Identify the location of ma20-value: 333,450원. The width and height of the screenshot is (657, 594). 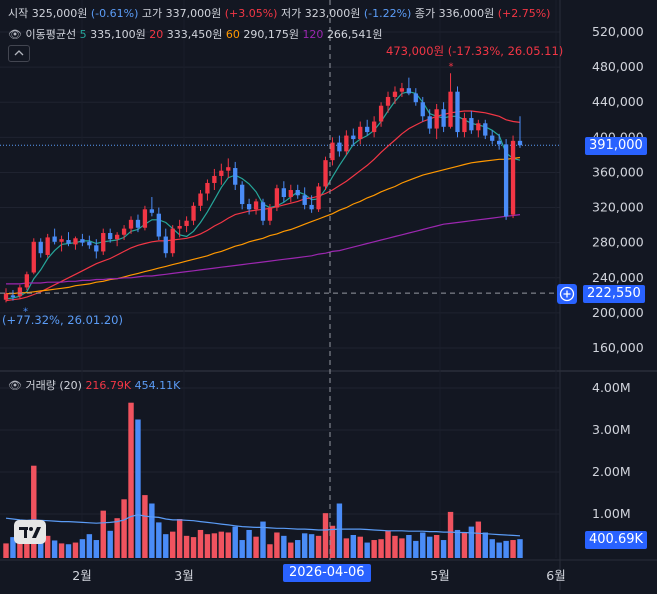
(194, 34).